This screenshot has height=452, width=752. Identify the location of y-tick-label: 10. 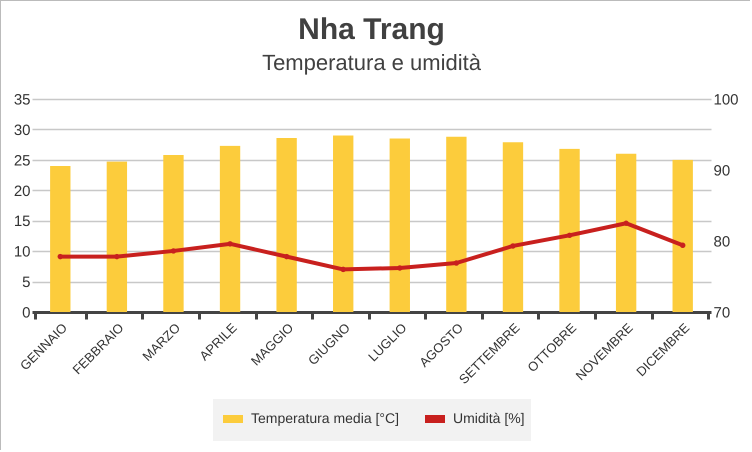
(22, 252).